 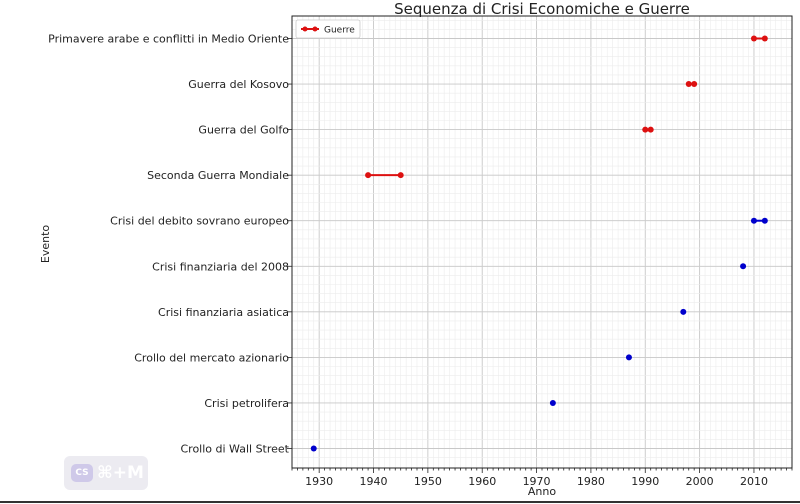 I want to click on watermark-shortcut-text: ⌘+M, so click(x=120, y=473).